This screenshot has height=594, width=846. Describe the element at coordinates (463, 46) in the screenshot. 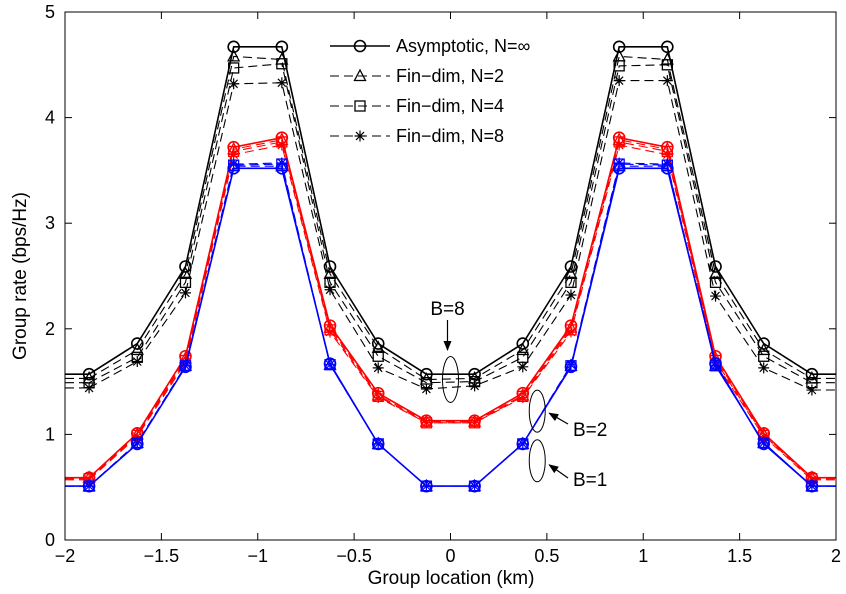

I see `legend-label: Asymptotic, N=∞` at that location.